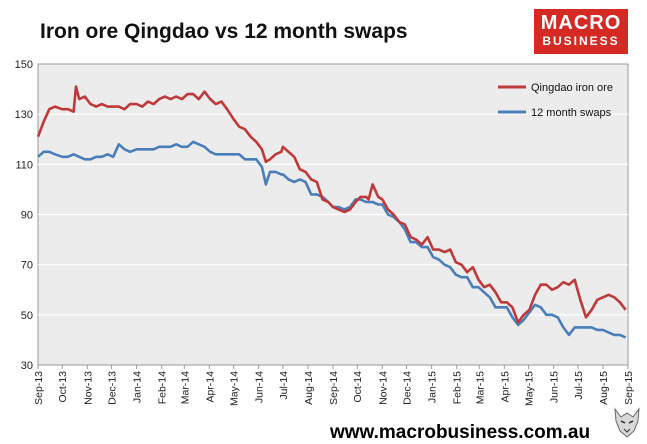  I want to click on x-tick-label: Jul-14, so click(284, 385).